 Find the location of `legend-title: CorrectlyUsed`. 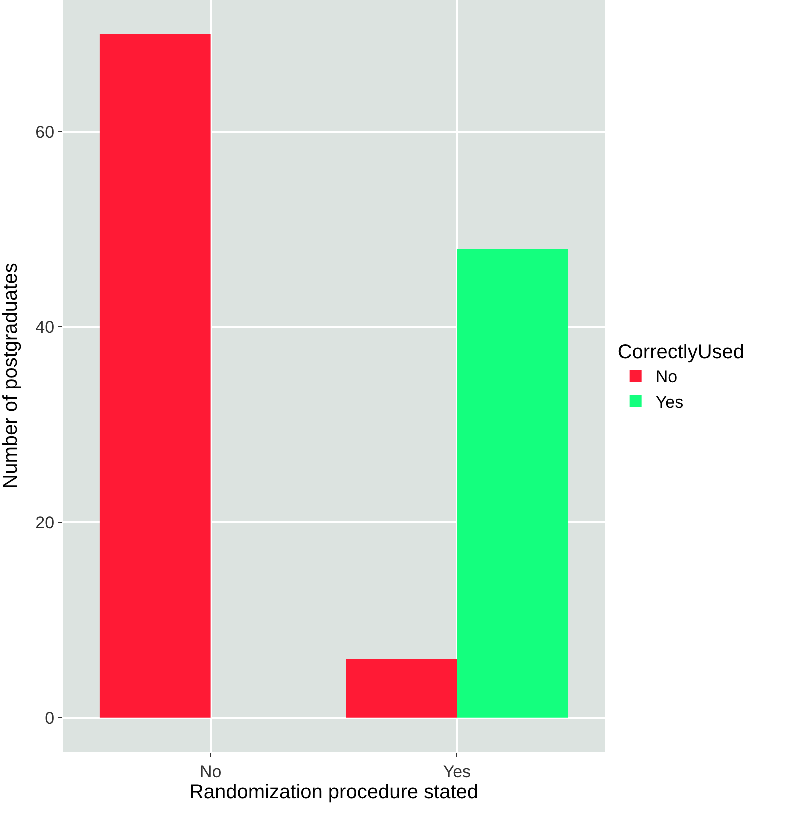

legend-title: CorrectlyUsed is located at coordinates (681, 353).